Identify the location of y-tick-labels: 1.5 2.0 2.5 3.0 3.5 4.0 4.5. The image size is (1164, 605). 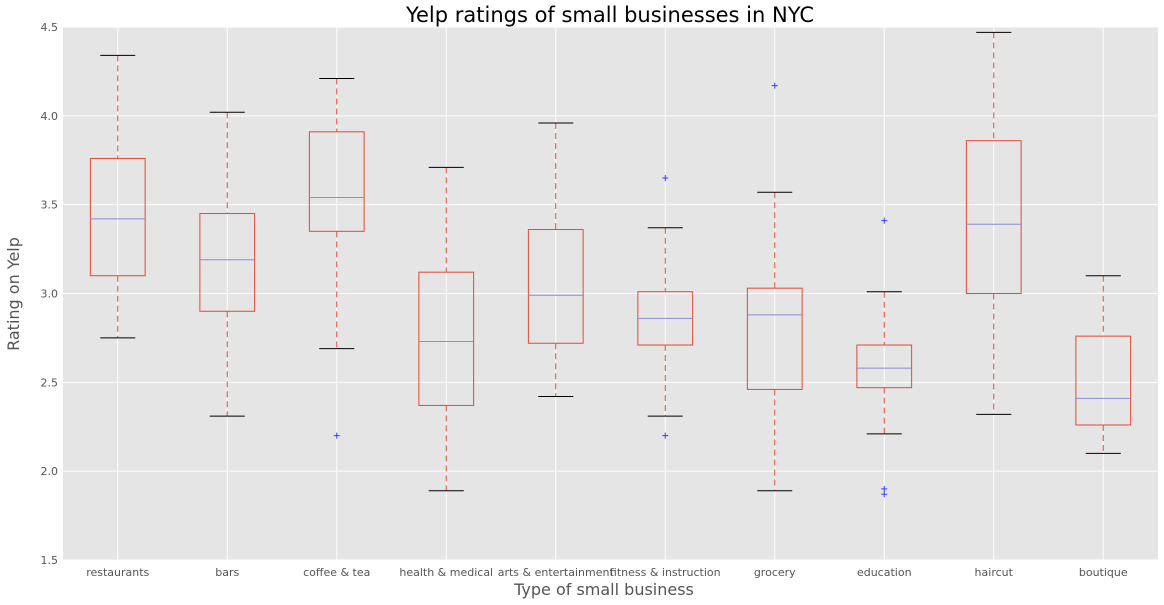
(50, 294).